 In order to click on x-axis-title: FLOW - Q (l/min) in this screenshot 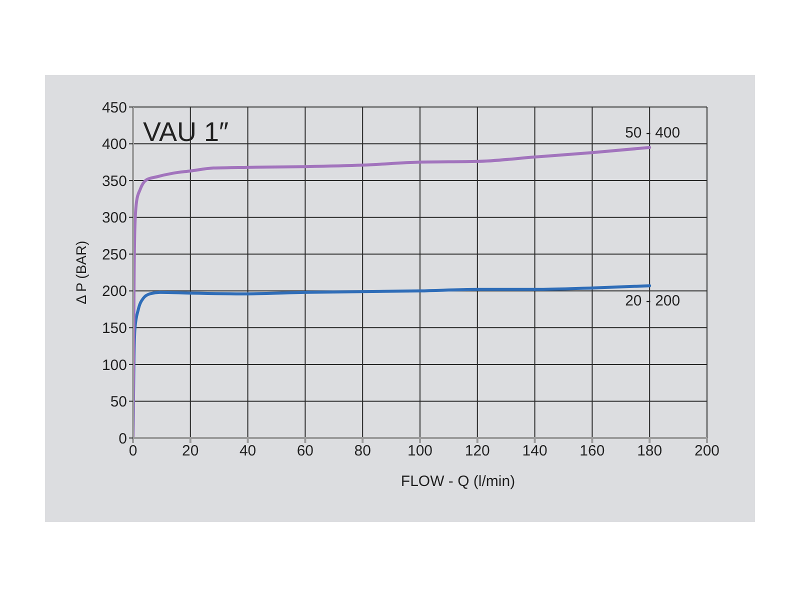, I will do `click(458, 481)`.